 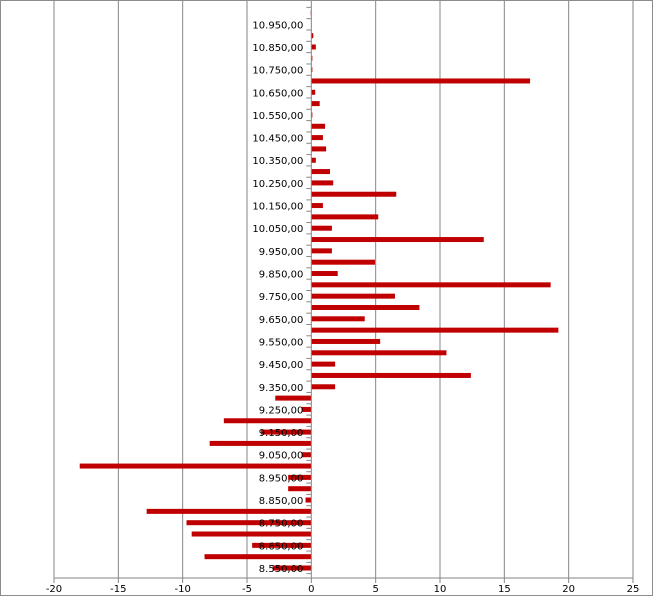 What do you see at coordinates (375, 589) in the screenshot?
I see `x-tick-label: 5` at bounding box center [375, 589].